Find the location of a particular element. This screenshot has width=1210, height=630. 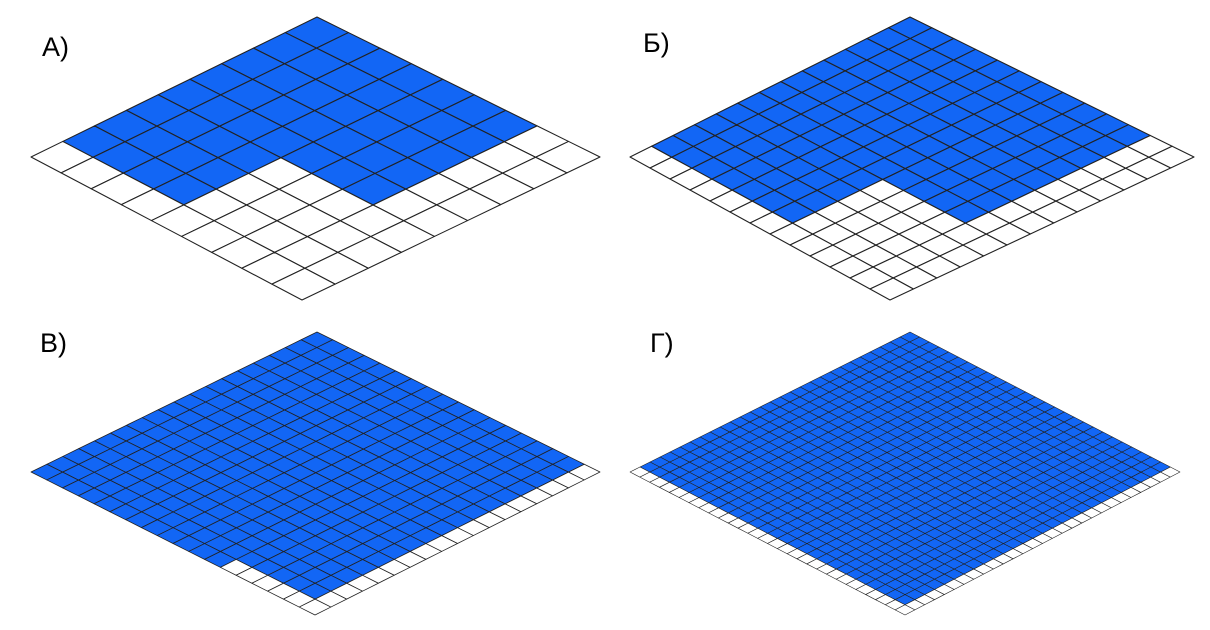

panel-c-label: В) is located at coordinates (53, 343).